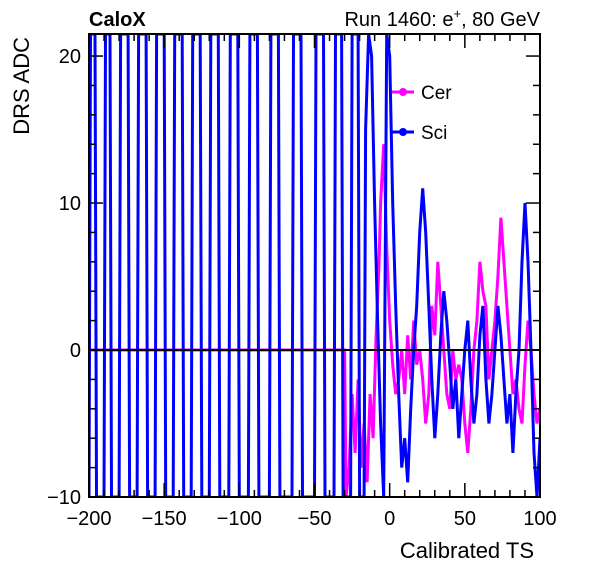 This screenshot has width=596, height=572. Describe the element at coordinates (75, 351) in the screenshot. I see `y-tick-label: 0` at that location.